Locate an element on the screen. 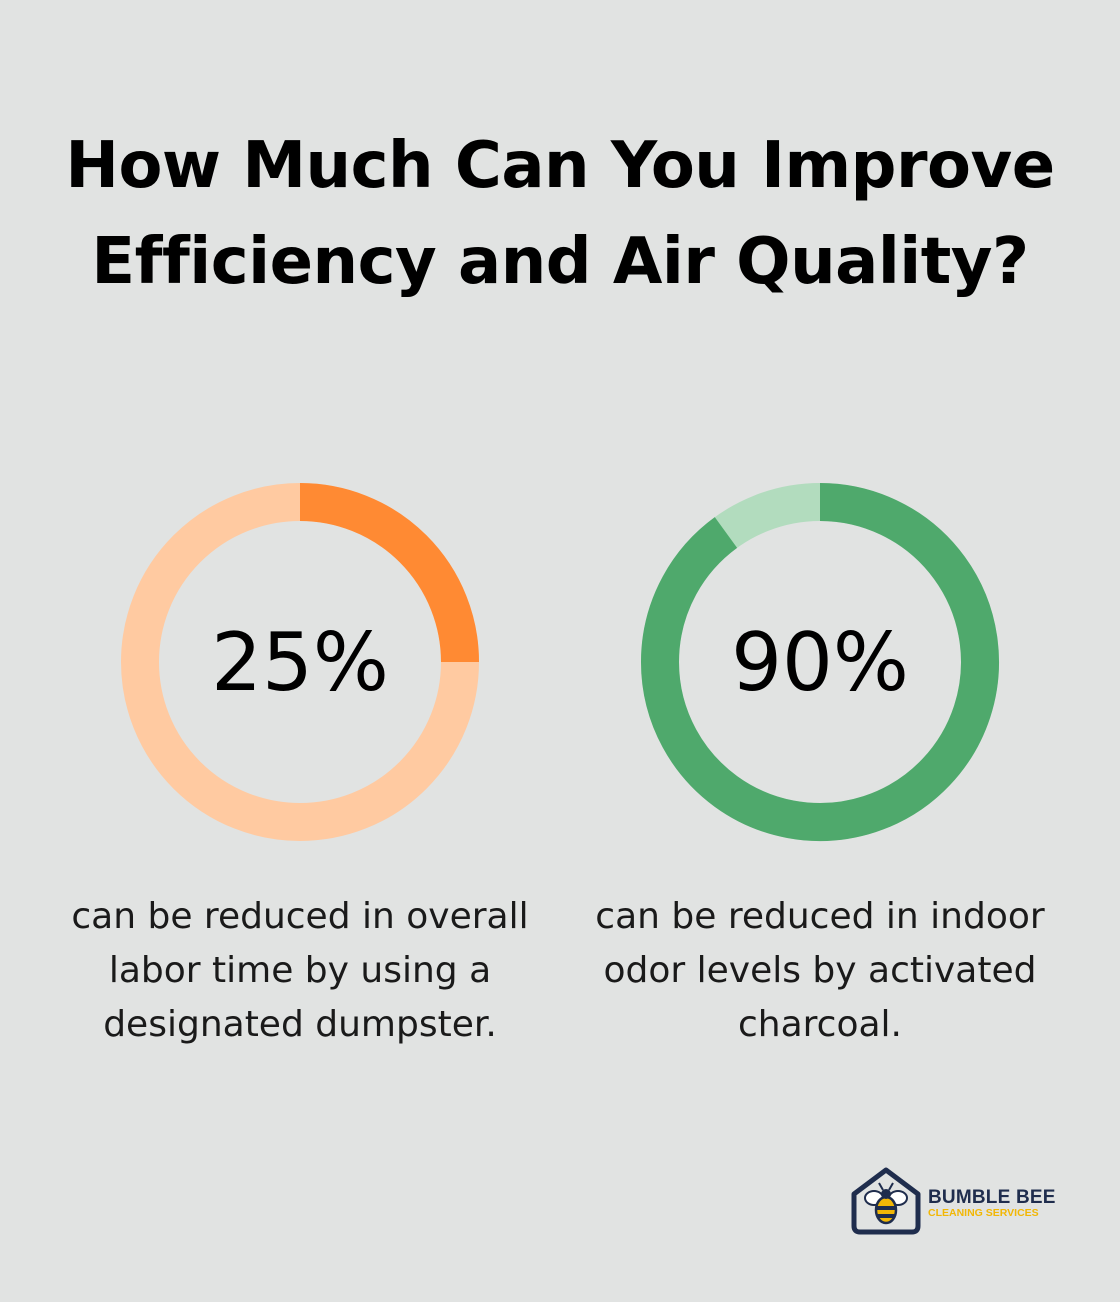  bee-house-icon is located at coordinates (886, 1201).